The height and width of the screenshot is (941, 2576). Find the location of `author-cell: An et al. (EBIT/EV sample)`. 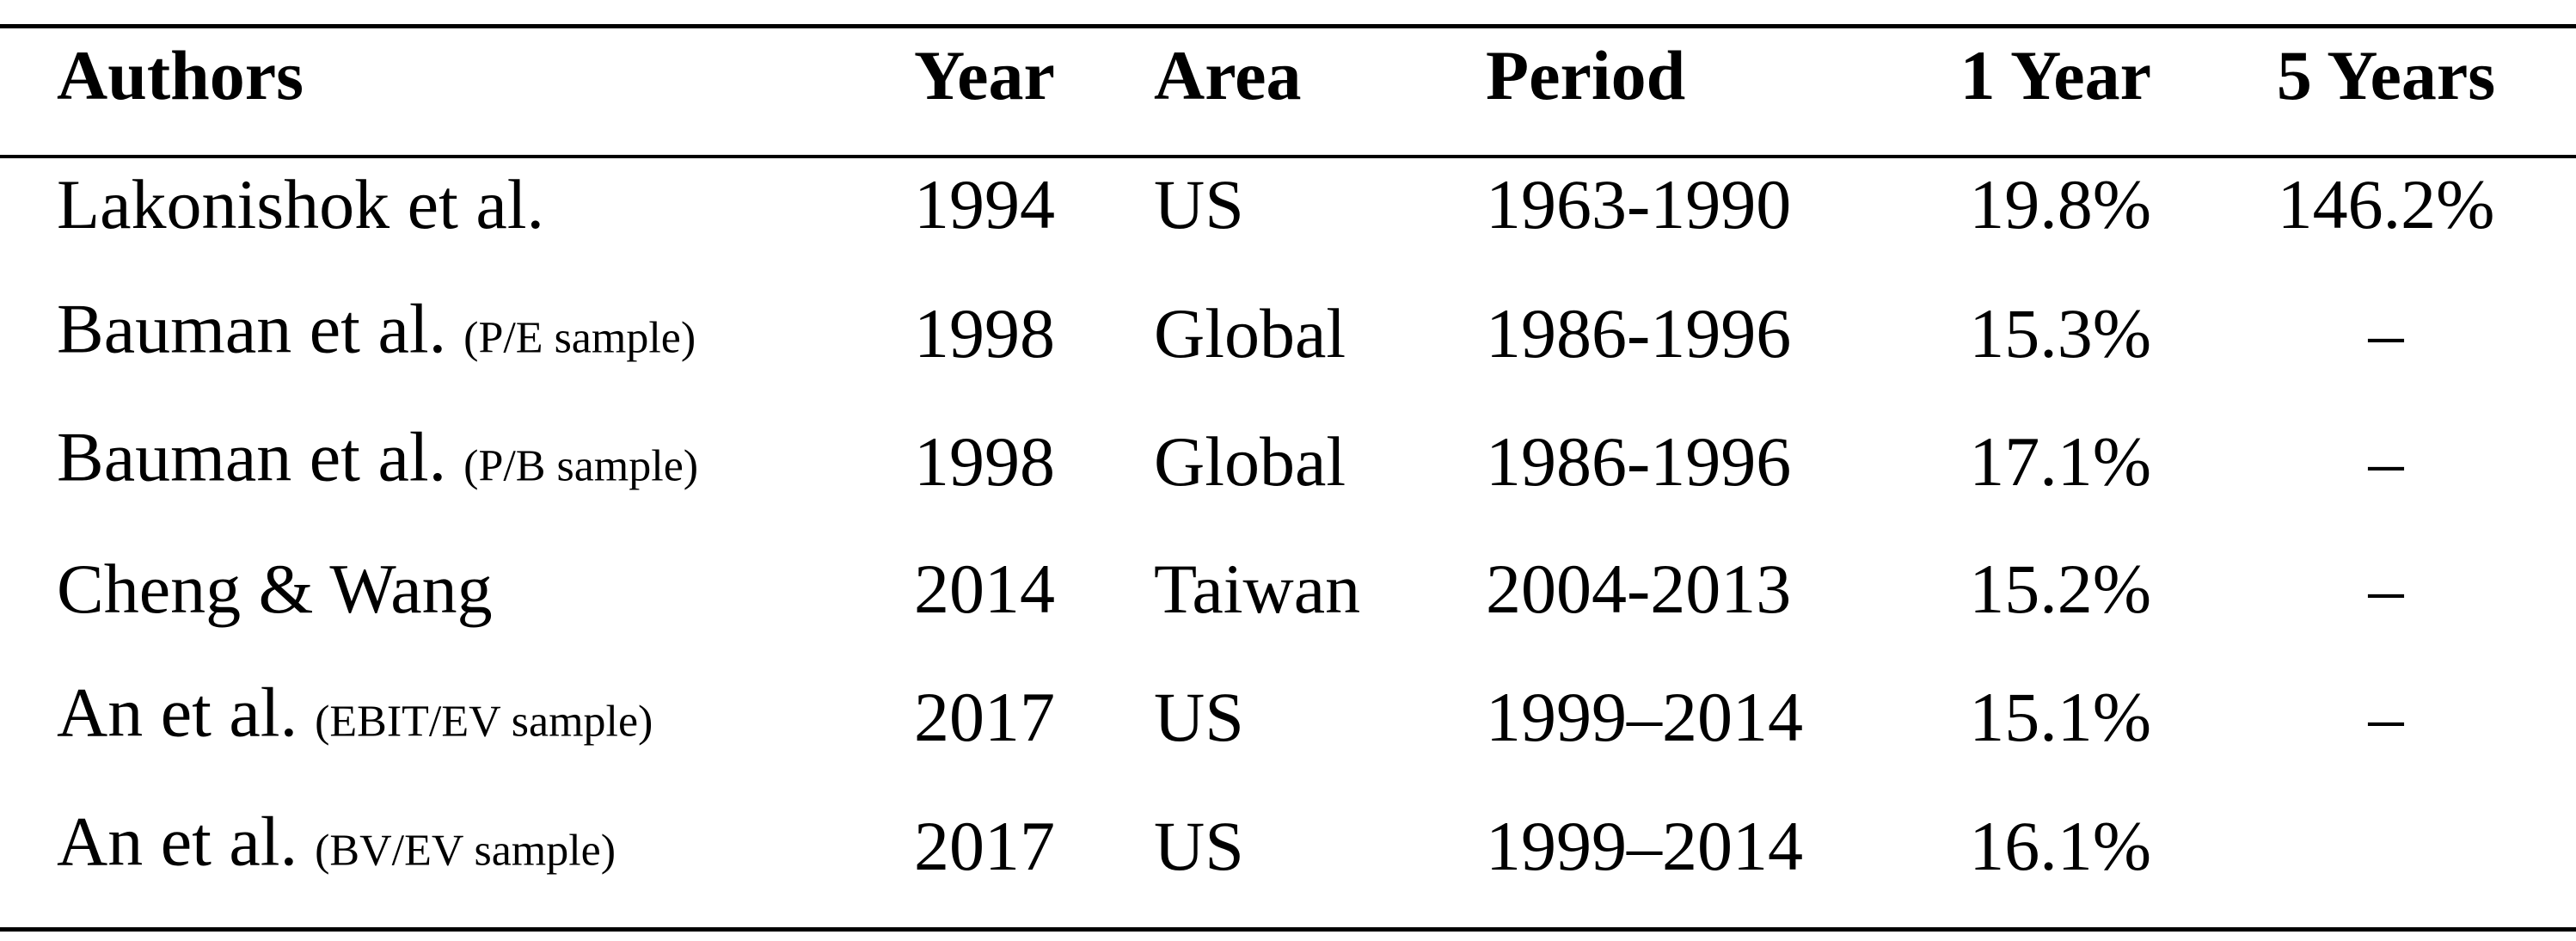

author-cell: An et al. (EBIT/EV sample) is located at coordinates (355, 718).